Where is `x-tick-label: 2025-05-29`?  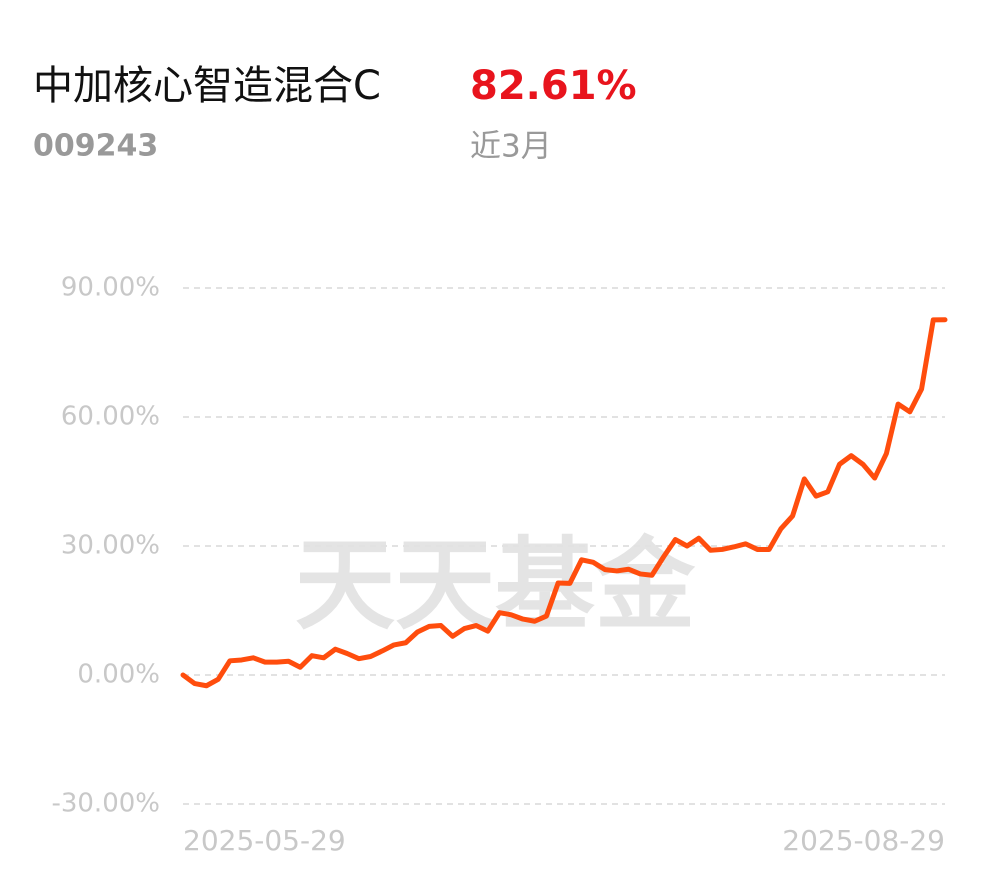
x-tick-label: 2025-05-29 is located at coordinates (264, 840).